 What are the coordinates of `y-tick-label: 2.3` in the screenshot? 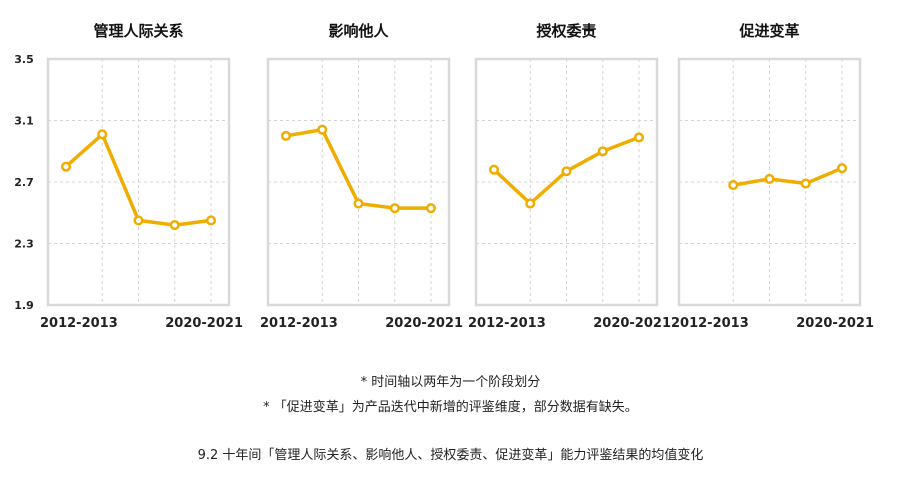 It's located at (24, 244).